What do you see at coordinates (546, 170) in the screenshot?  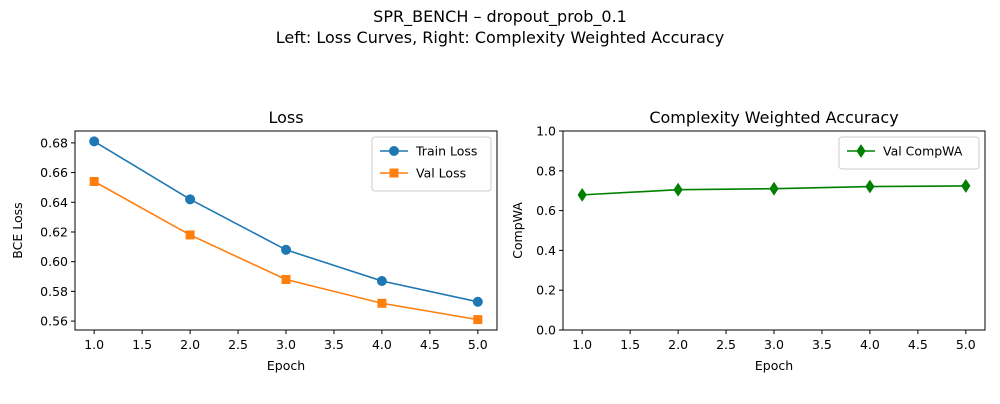 I see `compwa-ytick-label: 0.8` at bounding box center [546, 170].